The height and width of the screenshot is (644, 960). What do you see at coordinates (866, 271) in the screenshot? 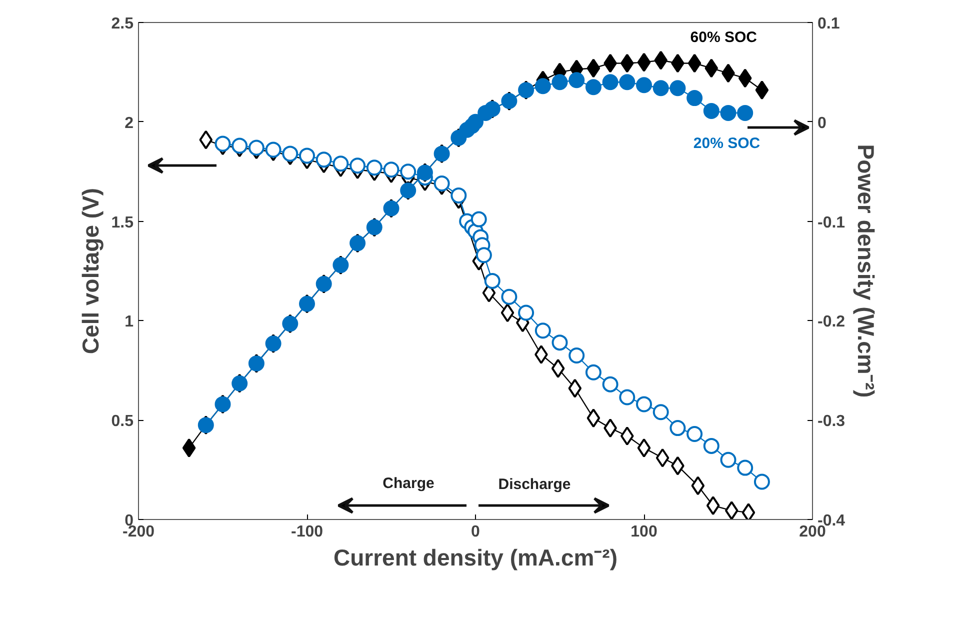
I see `y2-axis-title: Power density (W.cm⁻²)` at bounding box center [866, 271].